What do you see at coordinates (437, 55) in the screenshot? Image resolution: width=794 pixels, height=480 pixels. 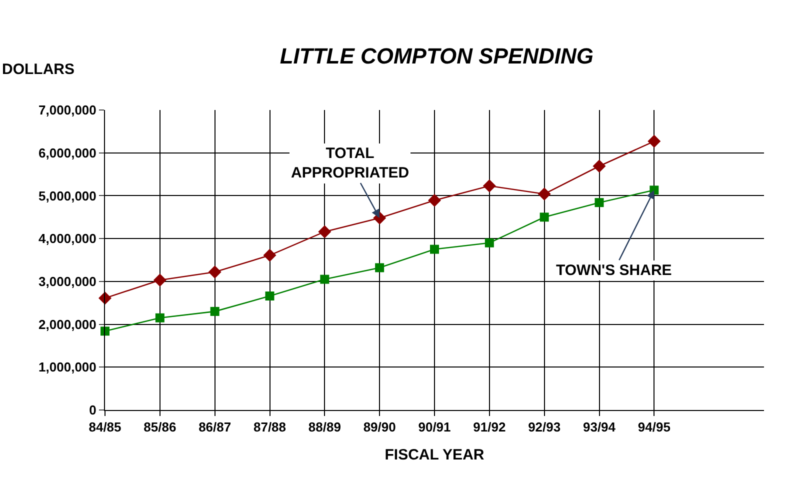 I see `chart-title: LITTLE COMPTON SPENDING` at bounding box center [437, 55].